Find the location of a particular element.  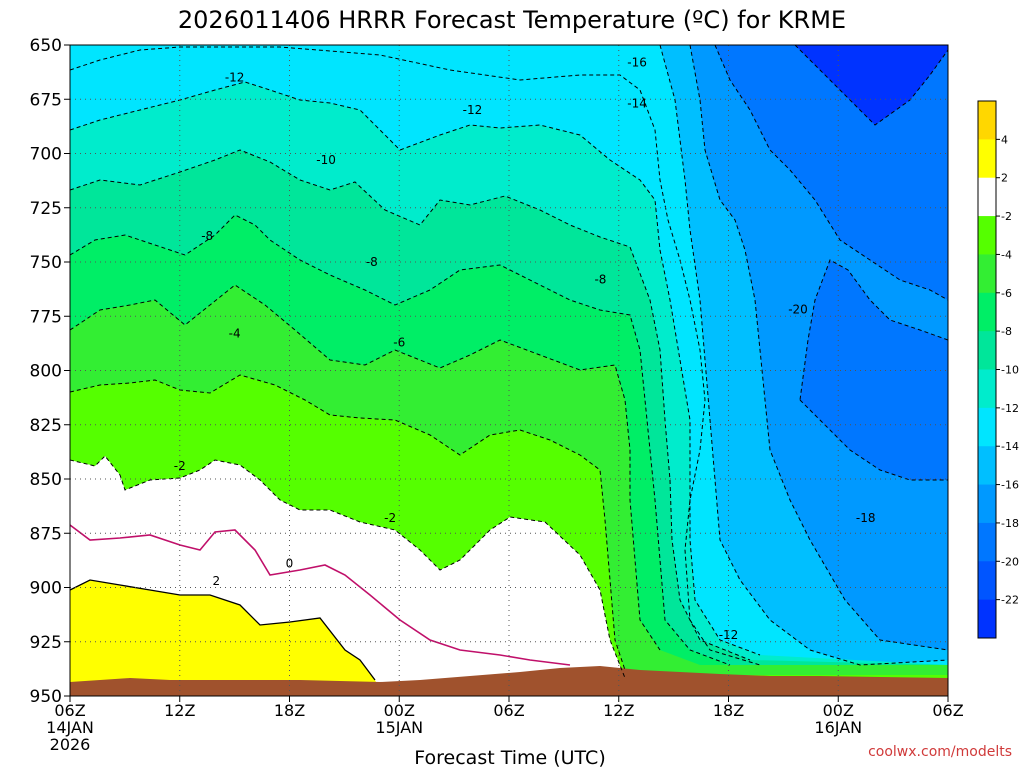

y-tick-label: 775 is located at coordinates (46, 317).